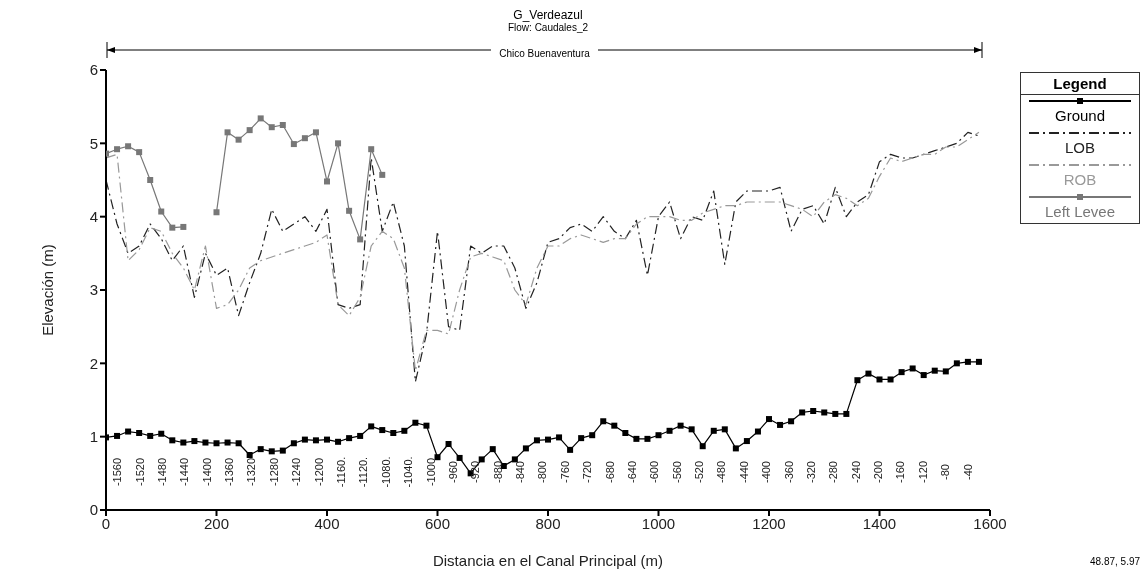 Image resolution: width=1146 pixels, height=582 pixels. I want to click on annotation: -1360, so click(229, 472).